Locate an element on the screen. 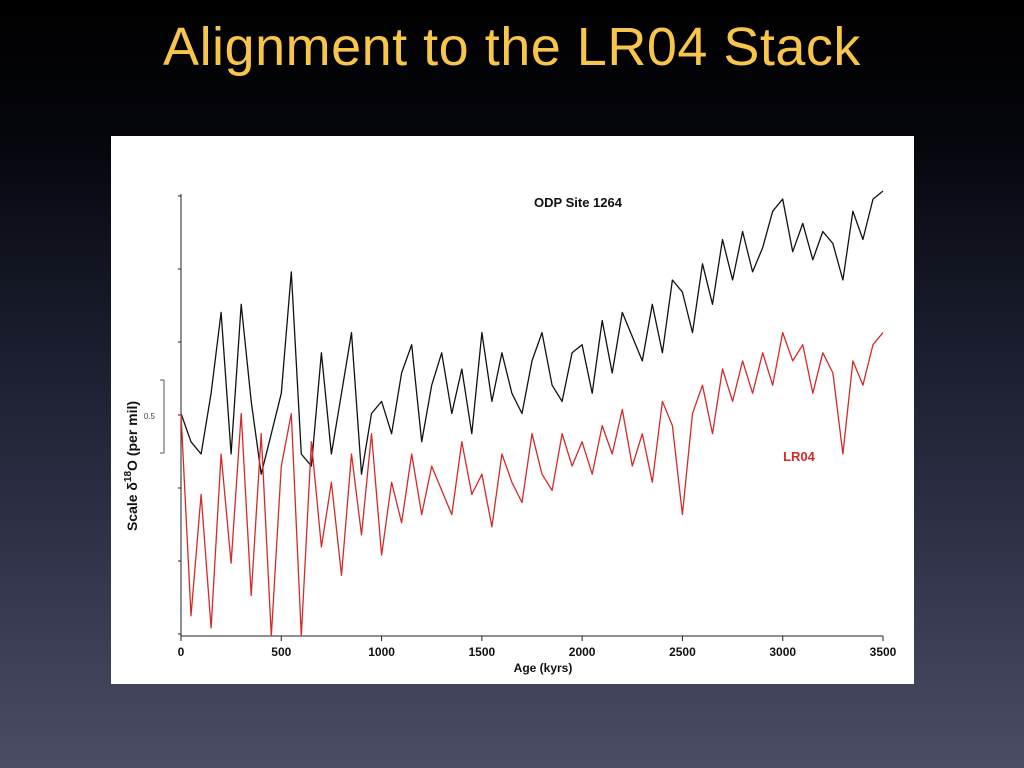 The image size is (1024, 768). y-axis-title-suffix: O (per mil) is located at coordinates (132, 436).